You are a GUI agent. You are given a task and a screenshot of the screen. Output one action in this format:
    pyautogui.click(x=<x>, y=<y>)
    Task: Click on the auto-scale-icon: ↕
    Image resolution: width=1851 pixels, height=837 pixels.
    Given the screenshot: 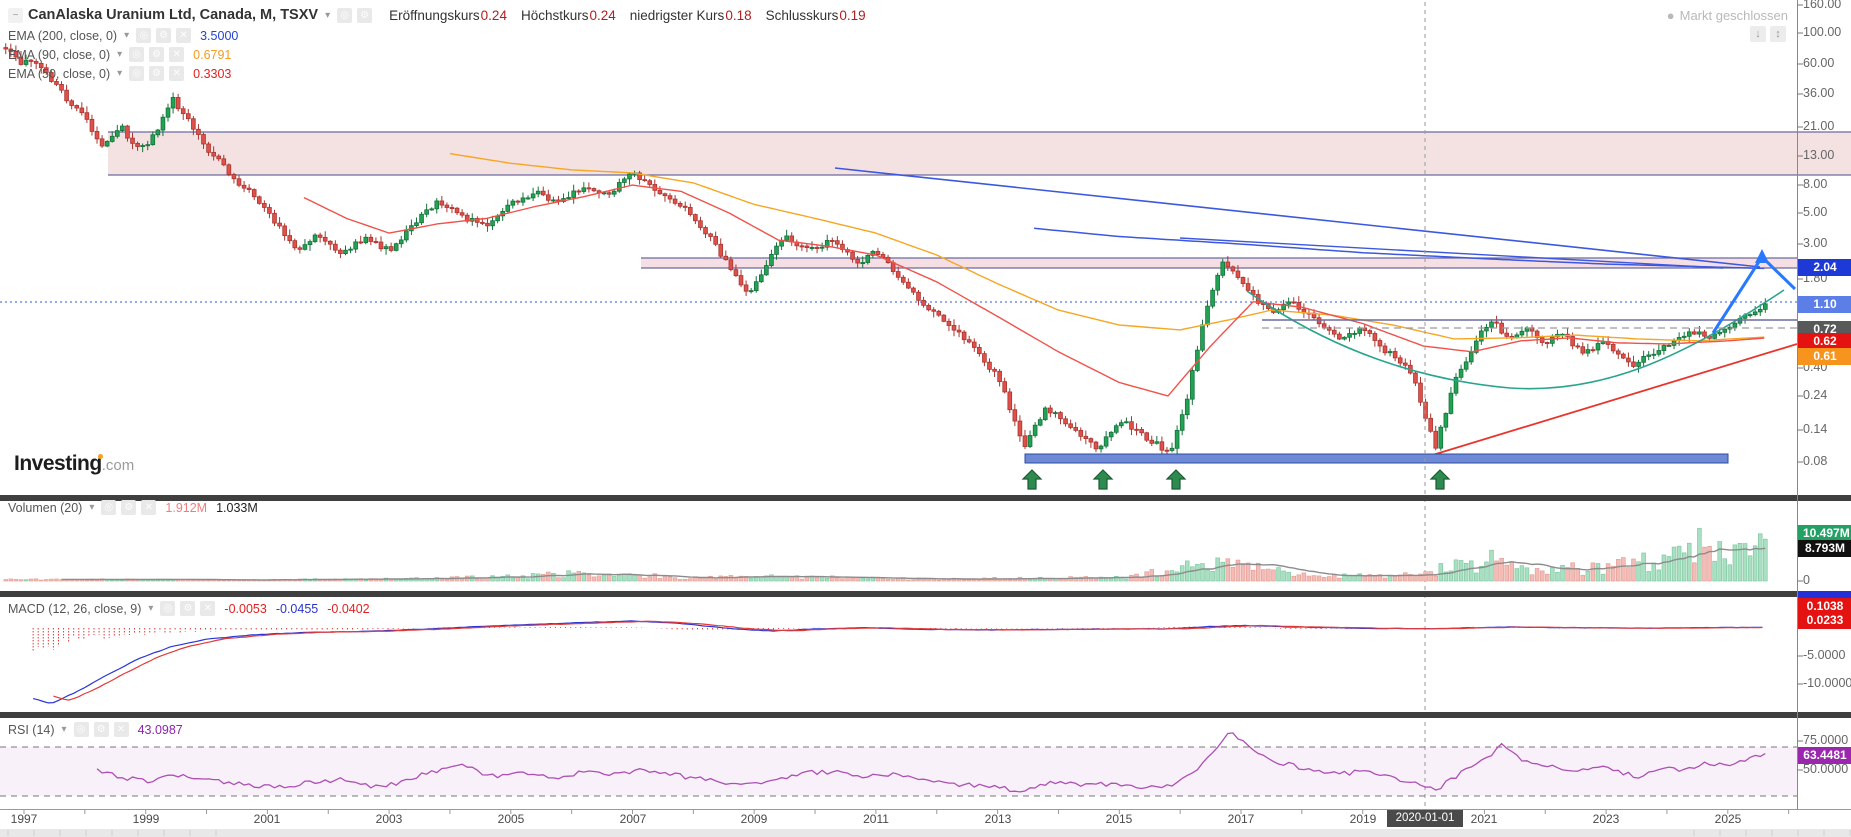 What is the action you would take?
    pyautogui.click(x=1778, y=34)
    